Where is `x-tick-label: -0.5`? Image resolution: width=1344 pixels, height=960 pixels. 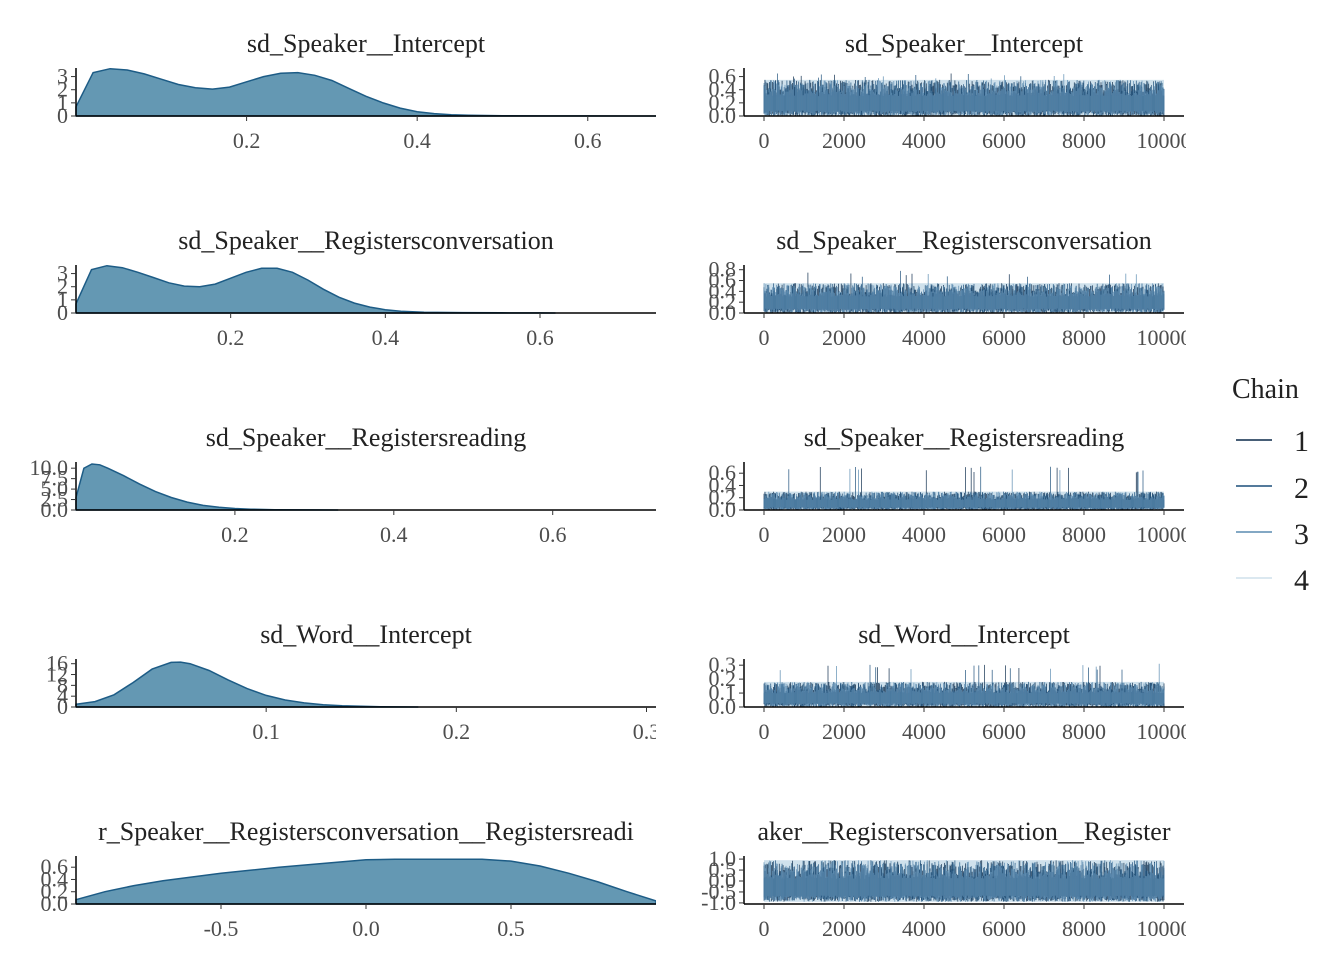 x-tick-label: -0.5 is located at coordinates (221, 928).